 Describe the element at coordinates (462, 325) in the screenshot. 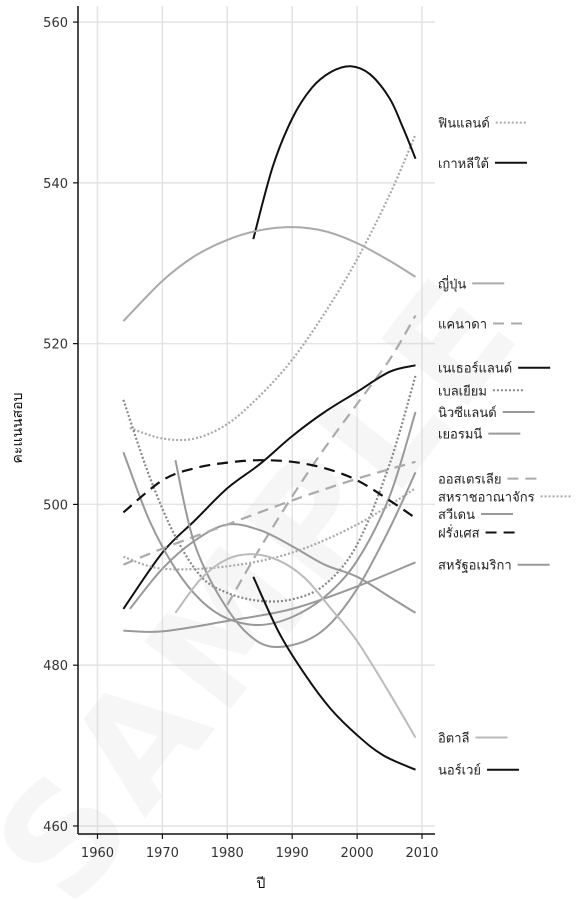

I see `legend-label: แคนาดา` at that location.